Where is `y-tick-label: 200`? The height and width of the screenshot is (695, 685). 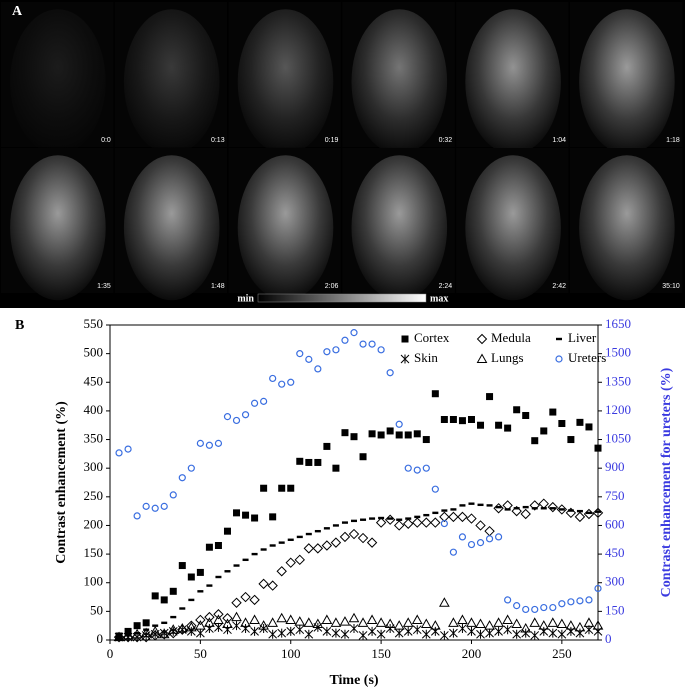
y-tick-label: 200 is located at coordinates (94, 523).